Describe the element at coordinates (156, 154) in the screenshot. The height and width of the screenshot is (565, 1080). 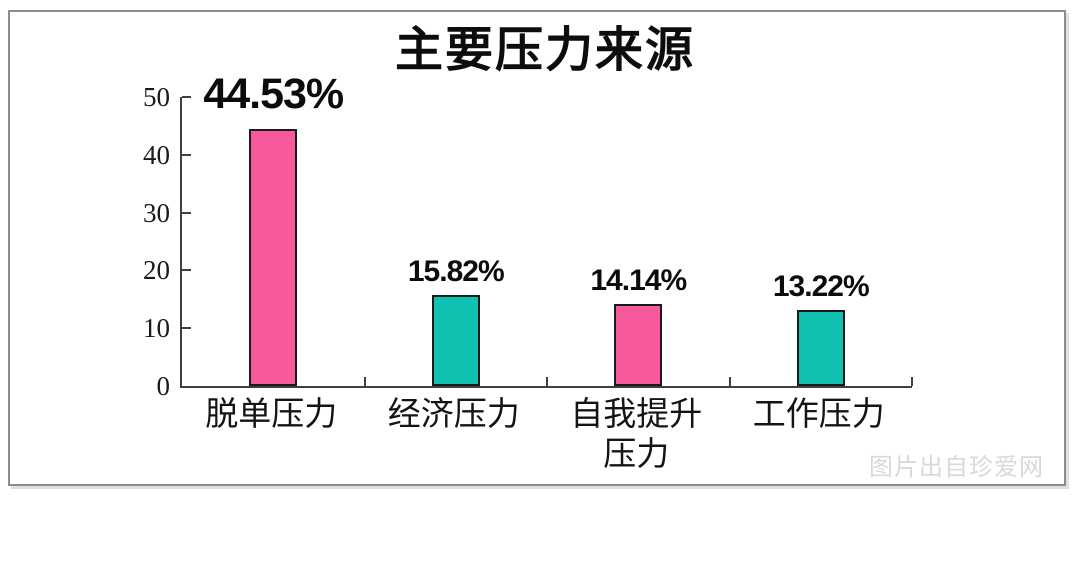
I see `y-tick-label: 40` at that location.